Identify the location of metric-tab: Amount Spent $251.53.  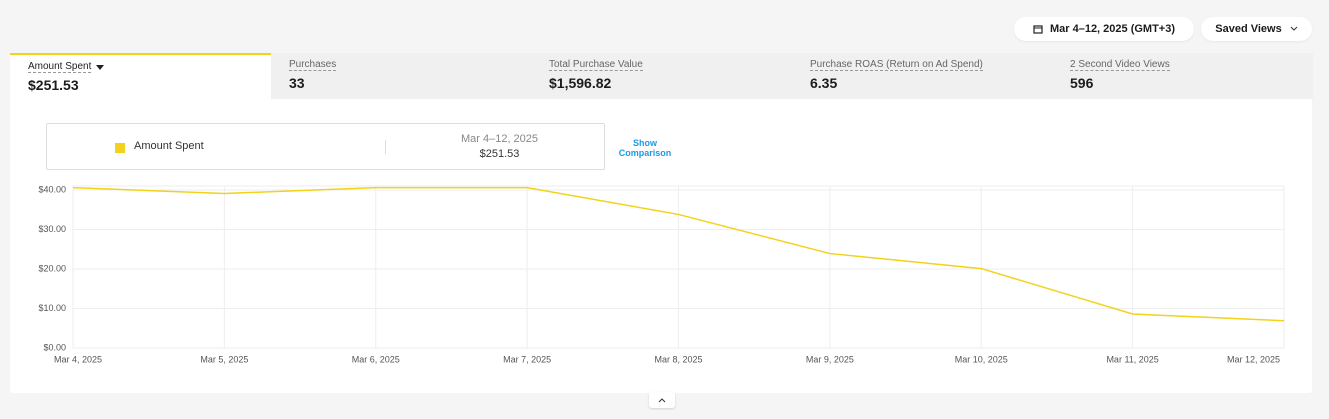
(140, 76).